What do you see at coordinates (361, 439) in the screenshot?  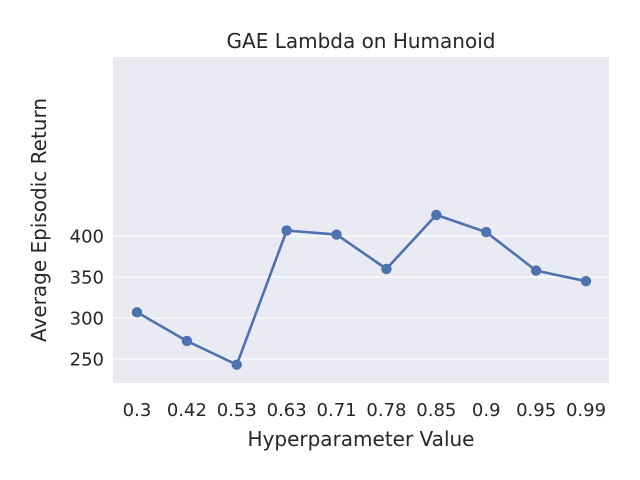 I see `x-axis-label: Hyperparameter Value` at bounding box center [361, 439].